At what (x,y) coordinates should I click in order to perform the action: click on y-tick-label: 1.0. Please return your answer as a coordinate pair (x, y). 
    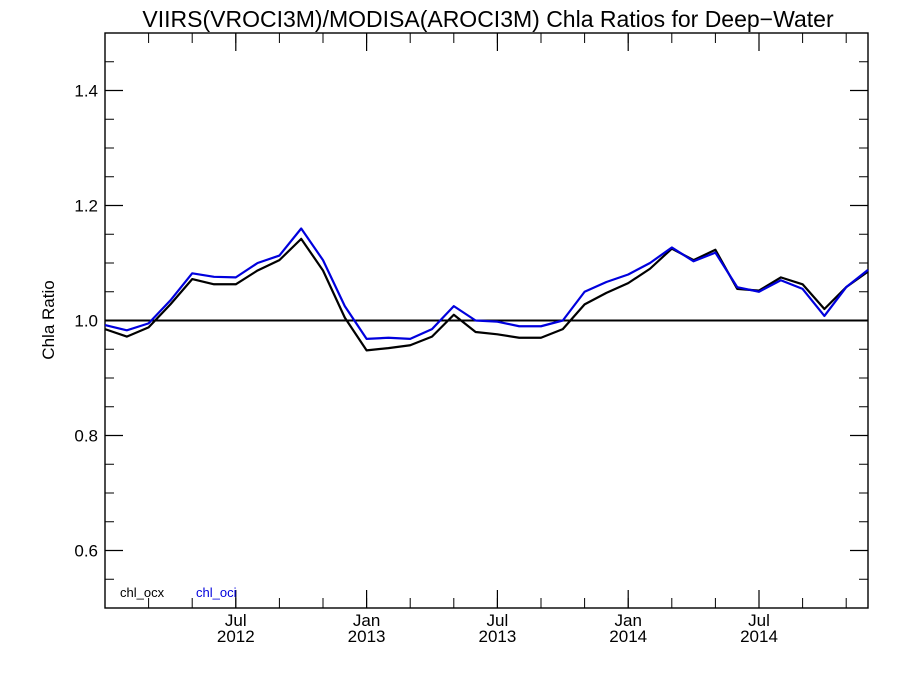
    Looking at the image, I should click on (86, 321).